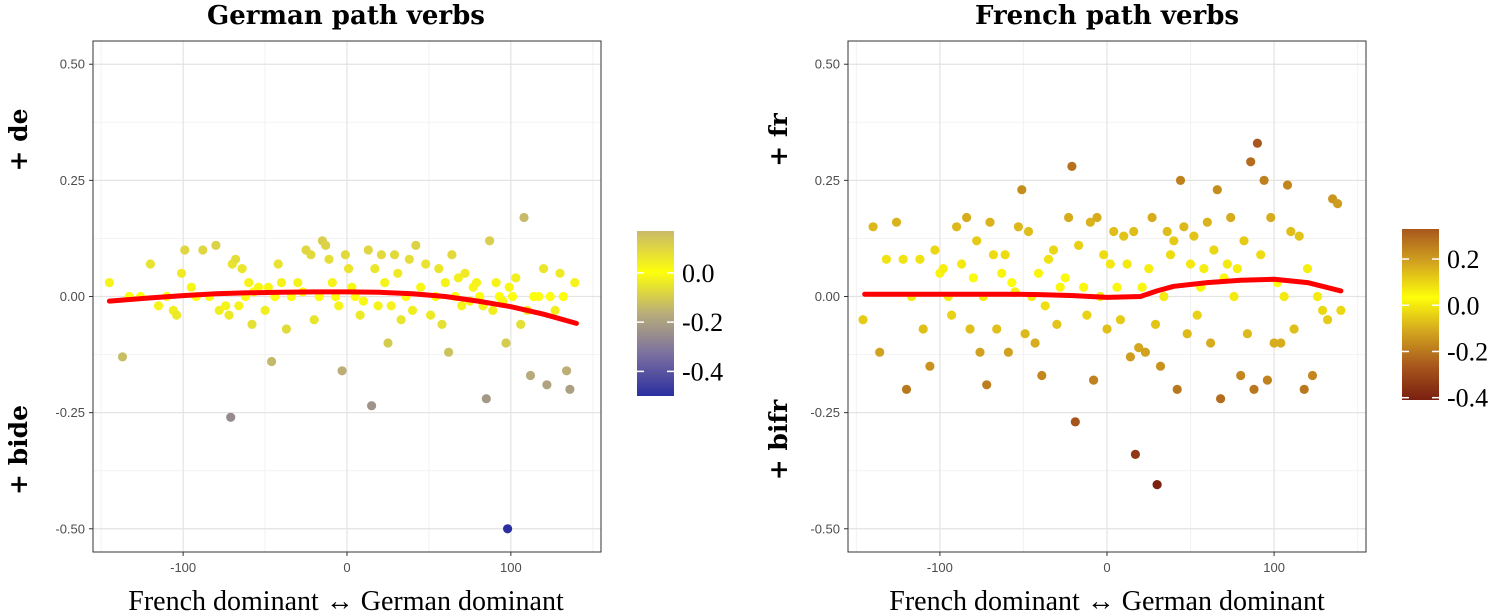 The width and height of the screenshot is (1500, 616). What do you see at coordinates (346, 16) in the screenshot?
I see `panel-title: German path verbs` at bounding box center [346, 16].